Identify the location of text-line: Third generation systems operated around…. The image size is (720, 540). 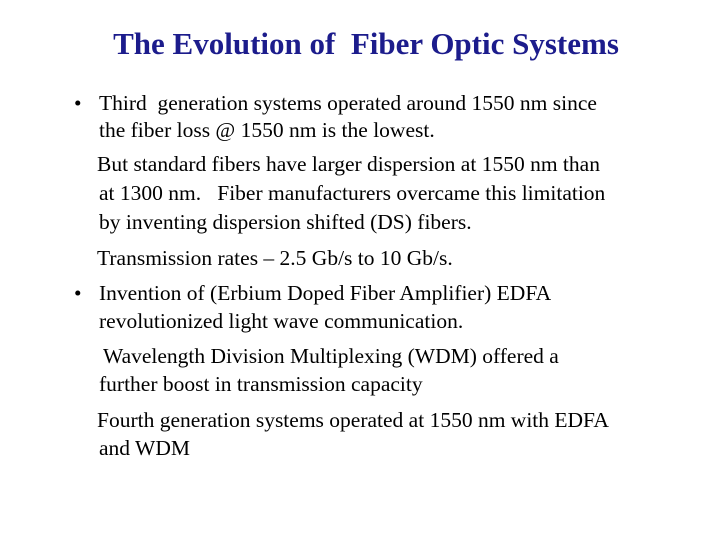
(348, 103).